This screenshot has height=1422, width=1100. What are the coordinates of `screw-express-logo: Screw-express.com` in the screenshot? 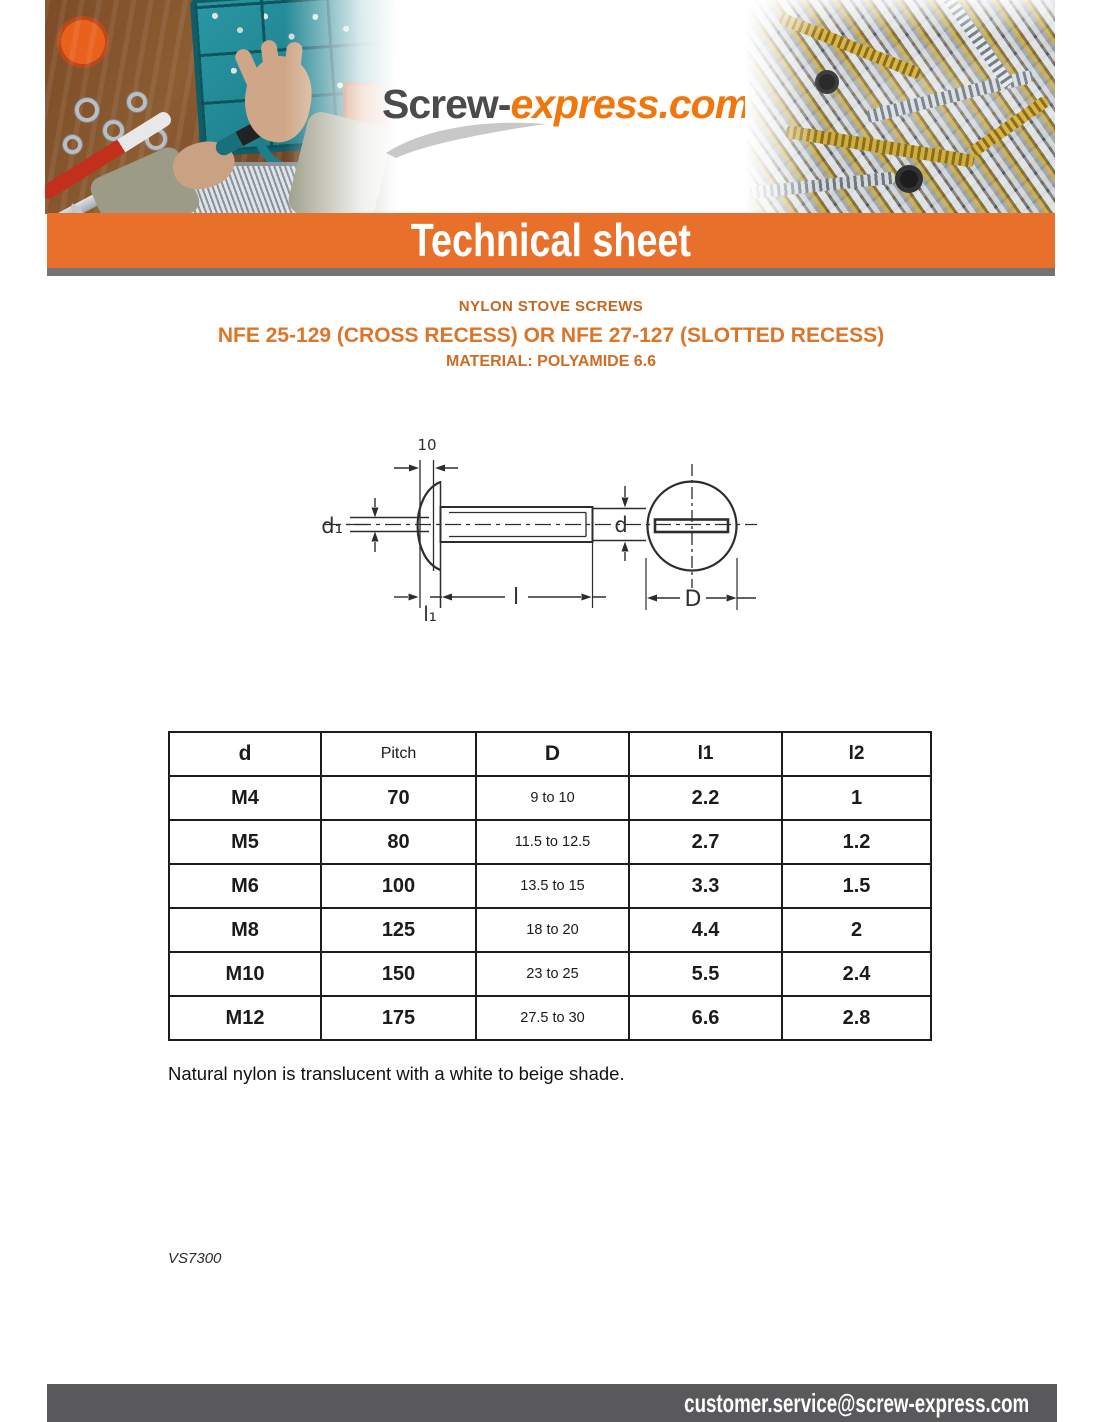 It's located at (566, 119).